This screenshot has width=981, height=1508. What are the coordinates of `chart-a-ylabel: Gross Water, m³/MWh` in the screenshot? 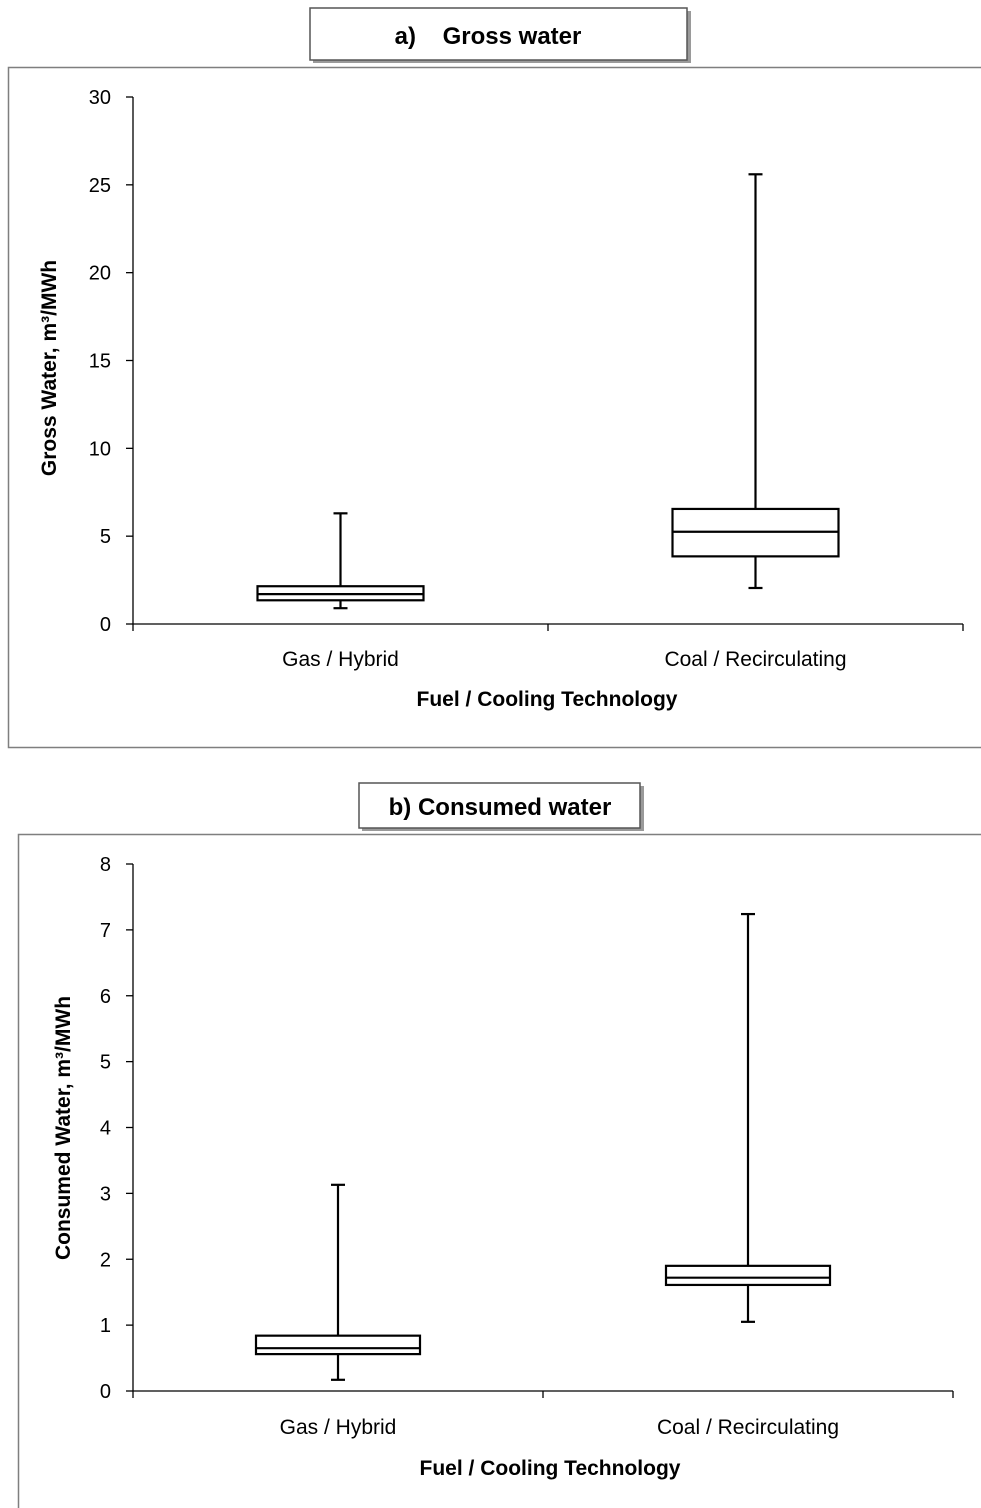 It's located at (49, 368).